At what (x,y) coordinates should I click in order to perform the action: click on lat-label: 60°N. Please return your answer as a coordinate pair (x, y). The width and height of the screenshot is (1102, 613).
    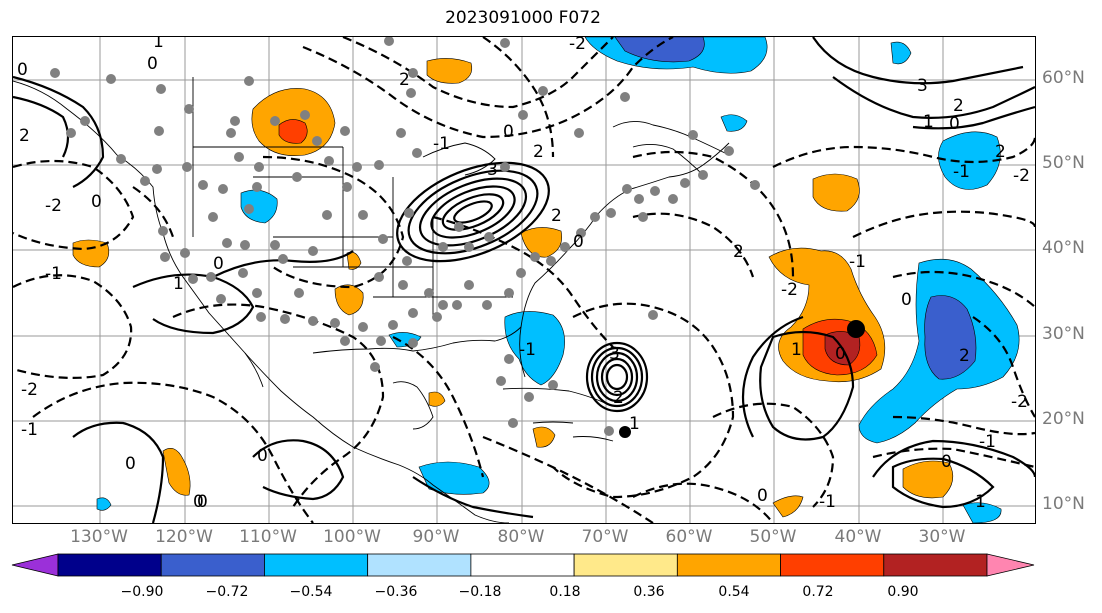
    Looking at the image, I should click on (1063, 78).